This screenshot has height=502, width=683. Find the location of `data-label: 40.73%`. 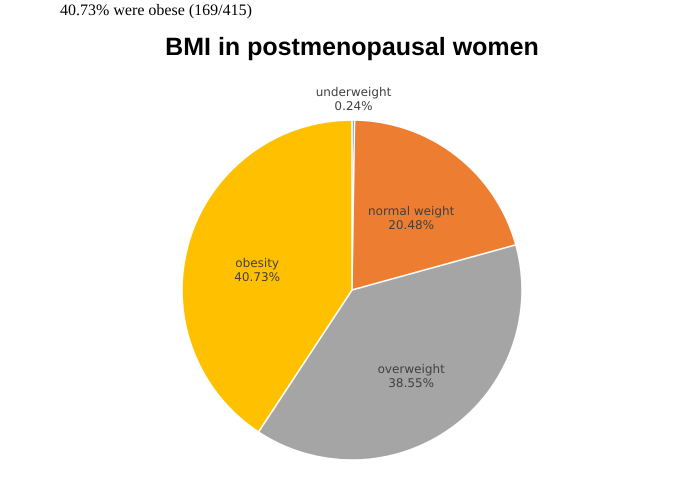

data-label: 40.73% is located at coordinates (257, 277).